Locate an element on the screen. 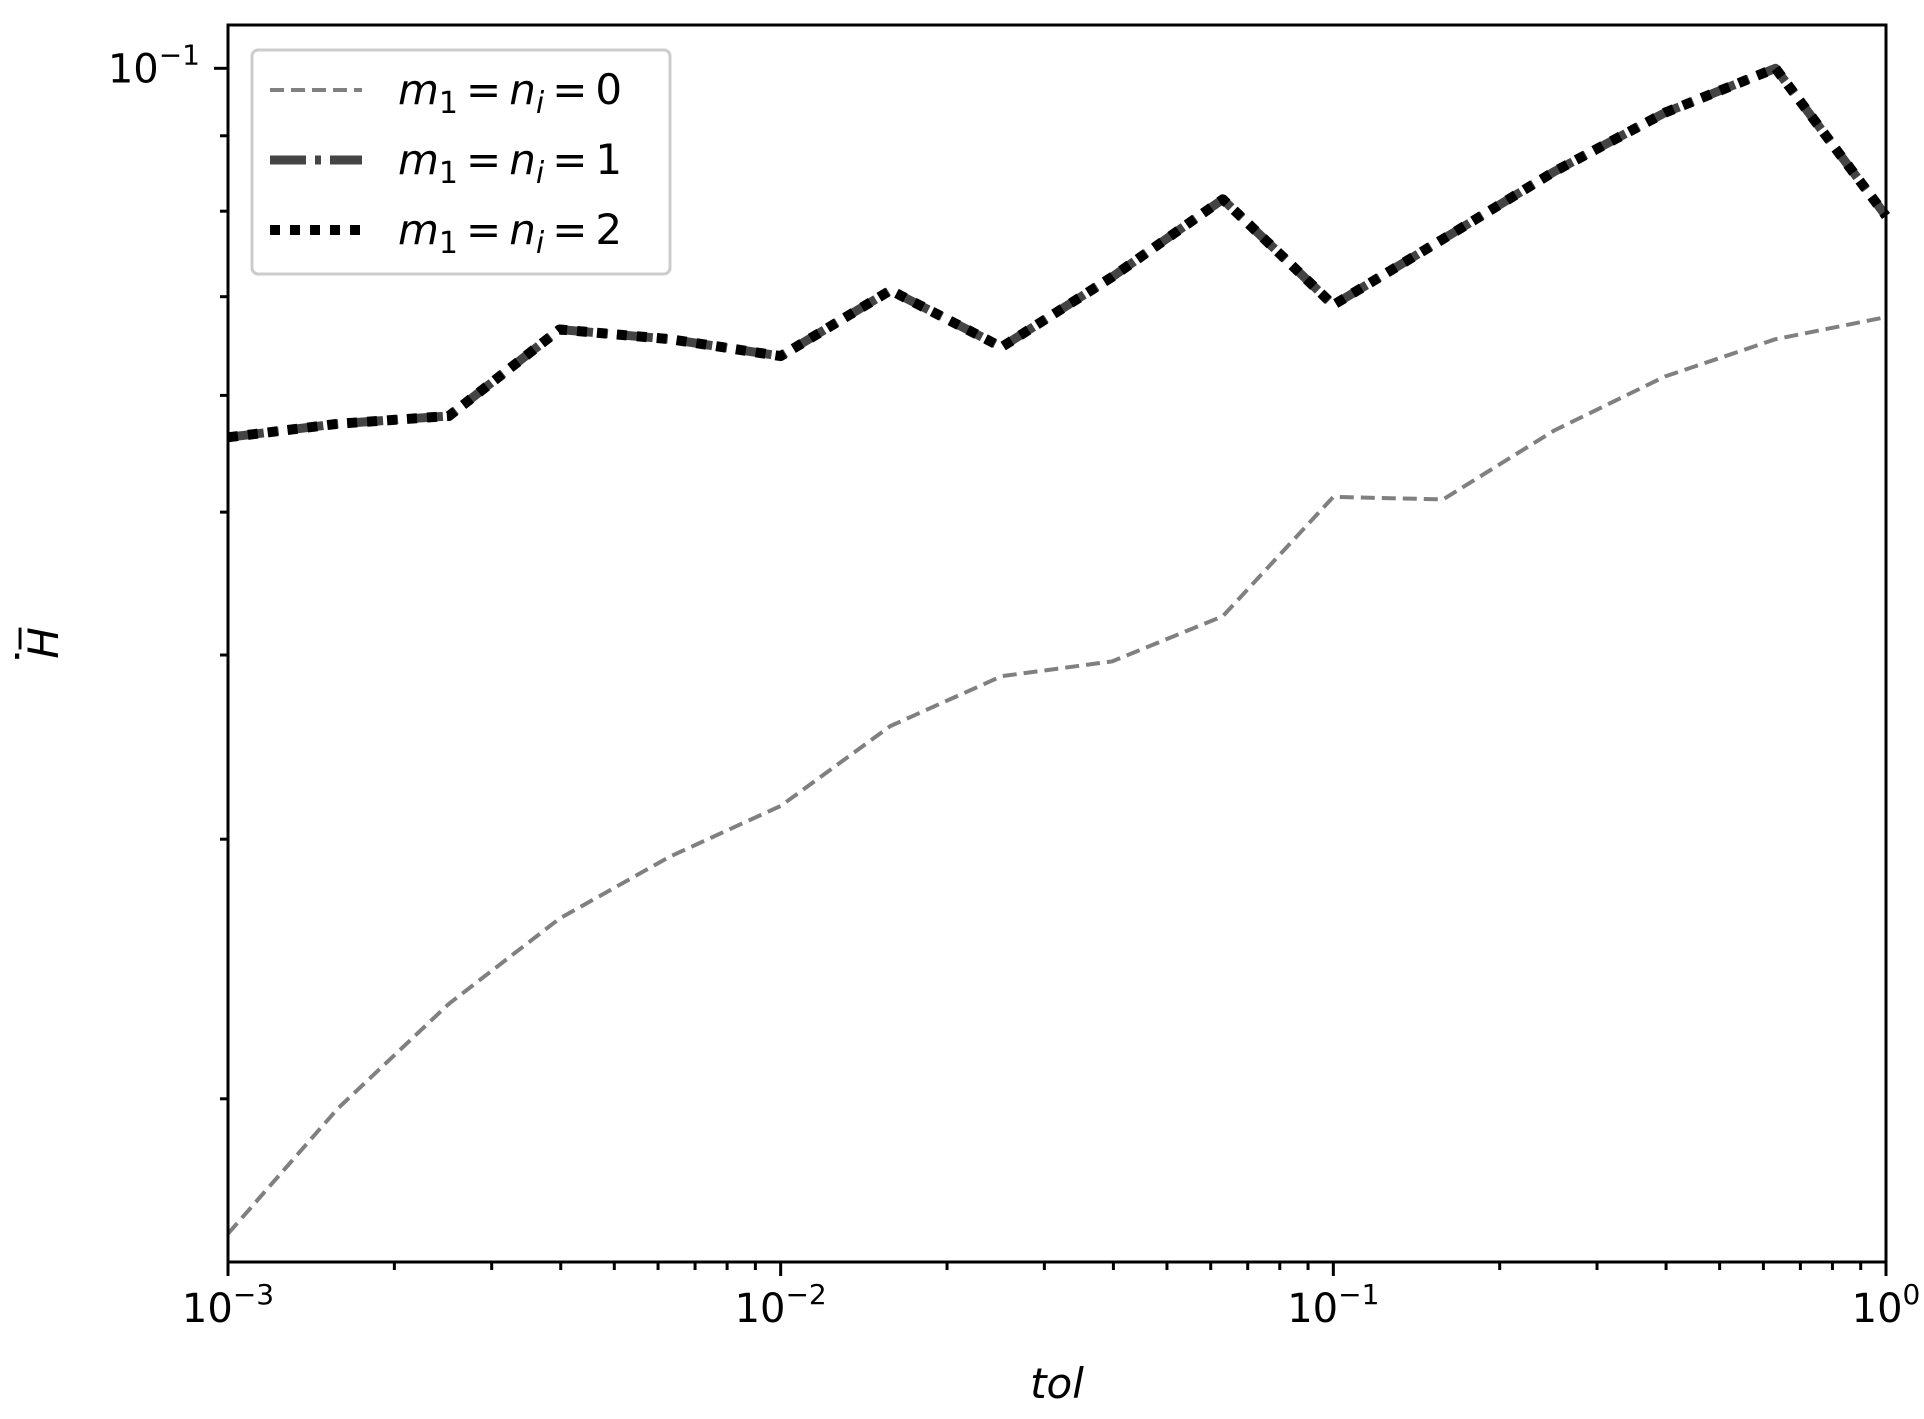  y-axis-label: H̅ is located at coordinates (43, 643).